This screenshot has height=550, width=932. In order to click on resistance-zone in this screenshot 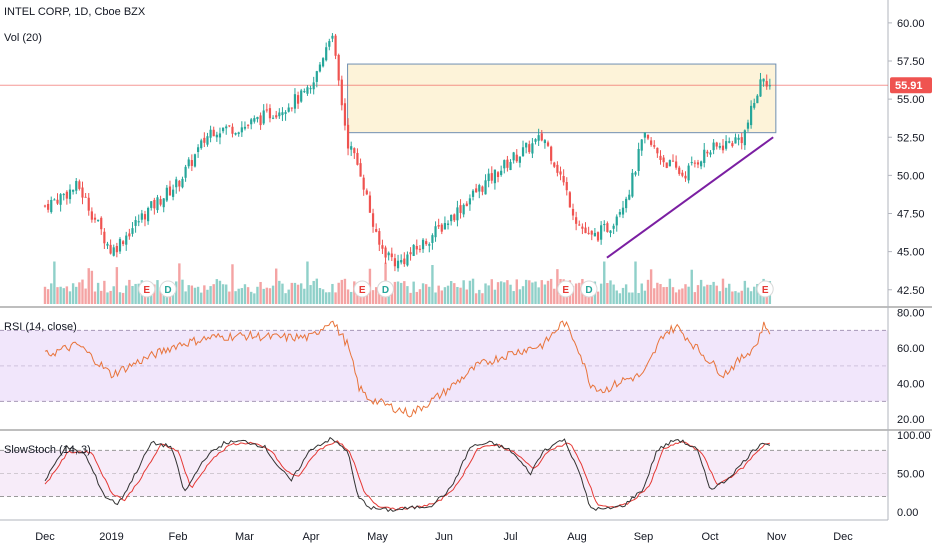, I will do `click(562, 98)`.